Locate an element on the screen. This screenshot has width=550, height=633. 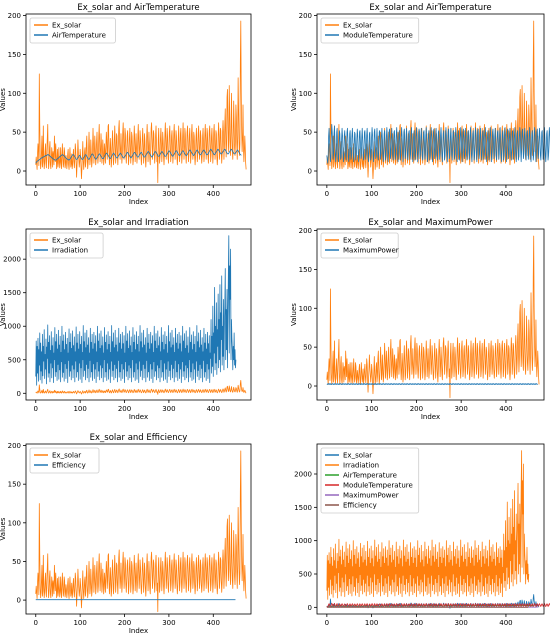
series-line-air-temperature is located at coordinates (138, 156).